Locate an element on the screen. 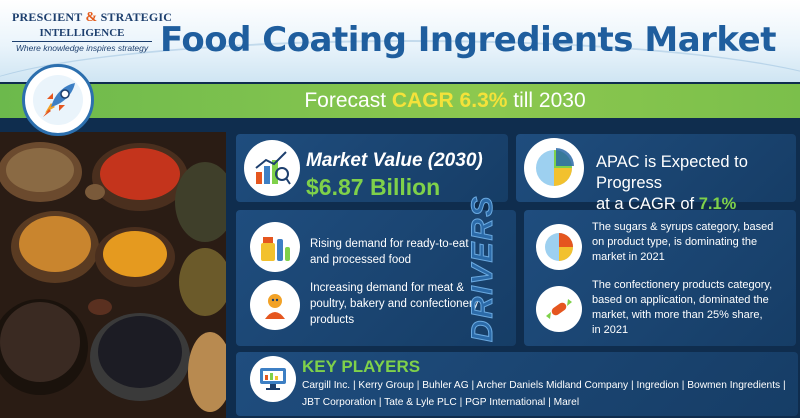 This screenshot has height=418, width=800. brand-name-part3: INTELLIGENCE is located at coordinates (82, 33).